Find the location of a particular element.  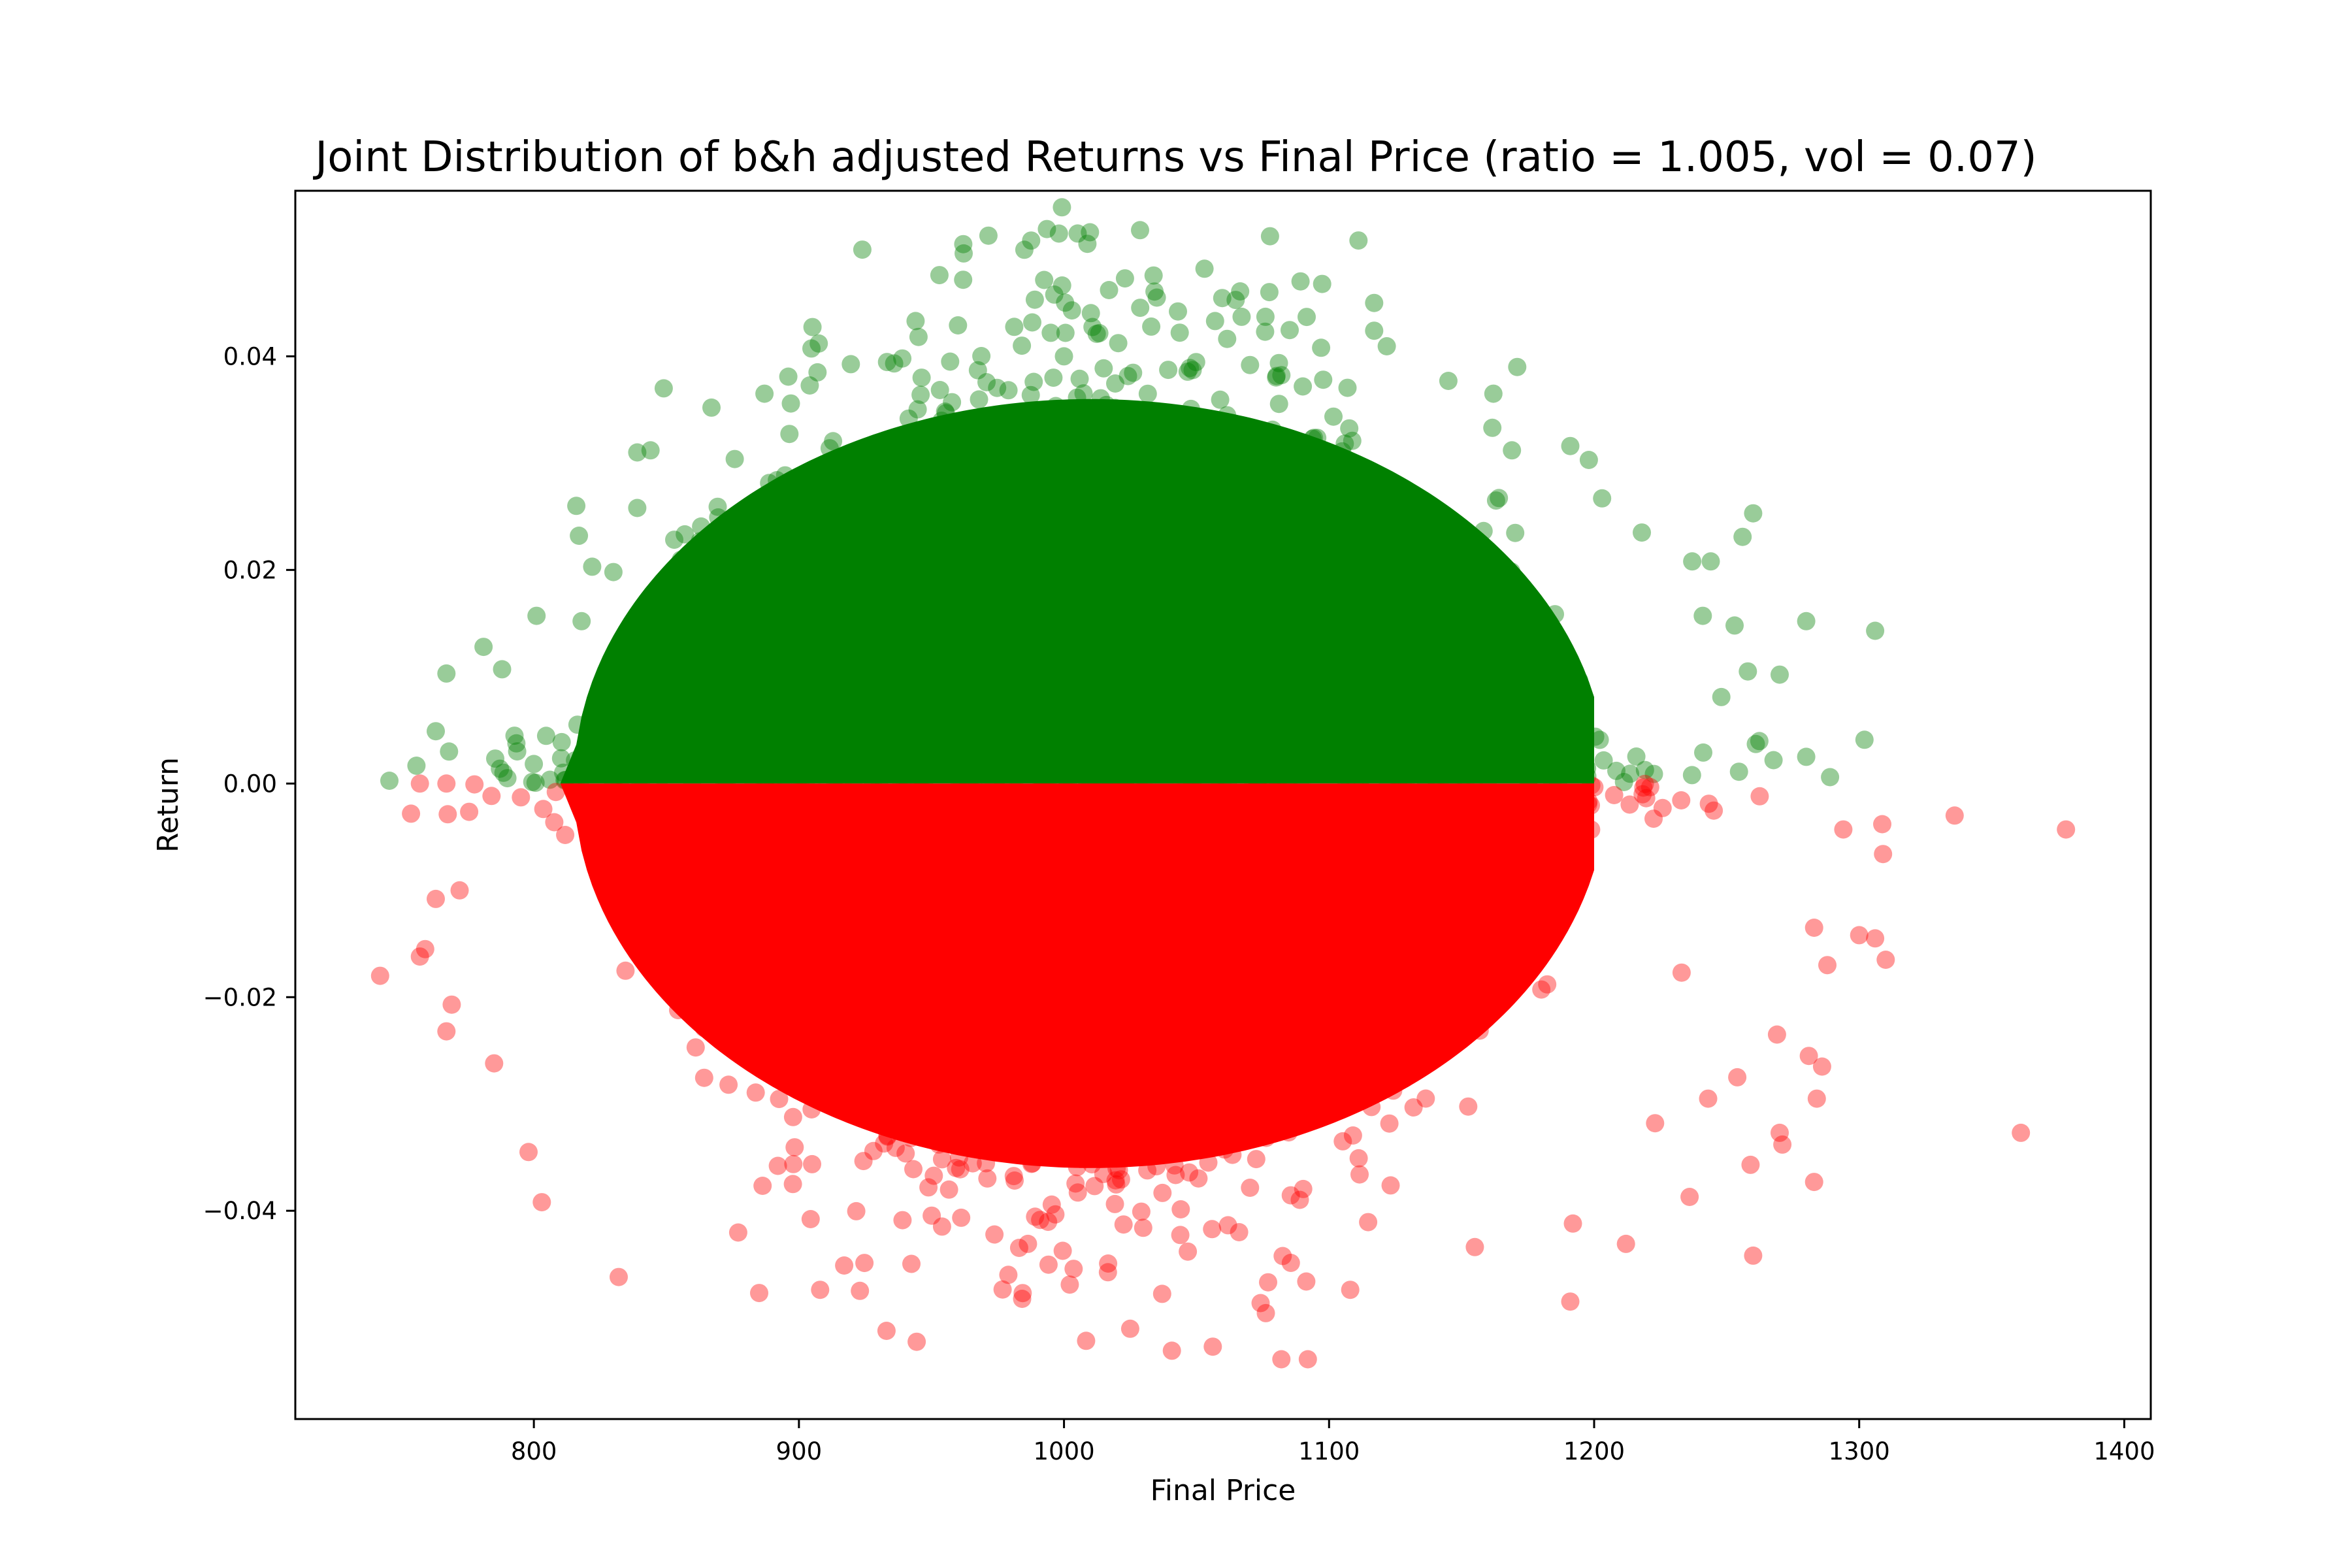

x-tick-label: 1100 is located at coordinates (1329, 1451).